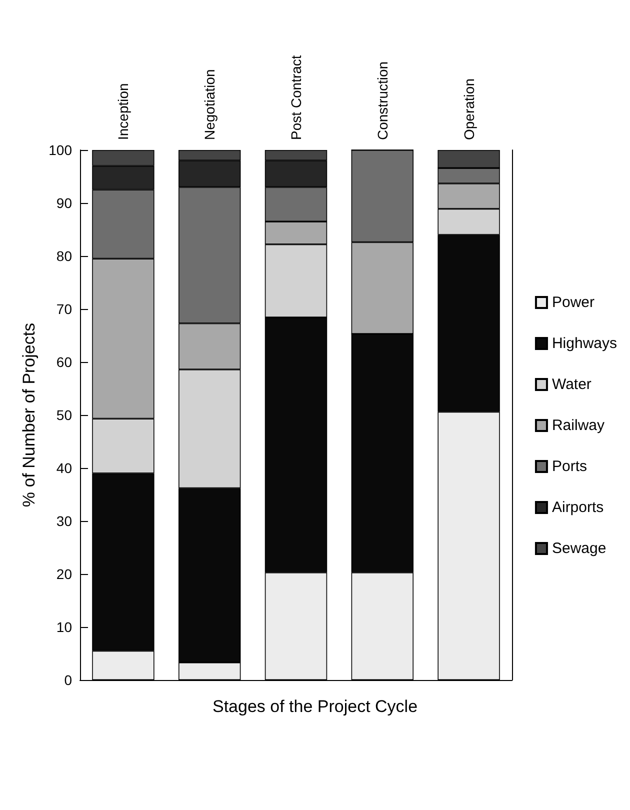 The height and width of the screenshot is (810, 630). I want to click on y-tick-label: 50, so click(64, 415).